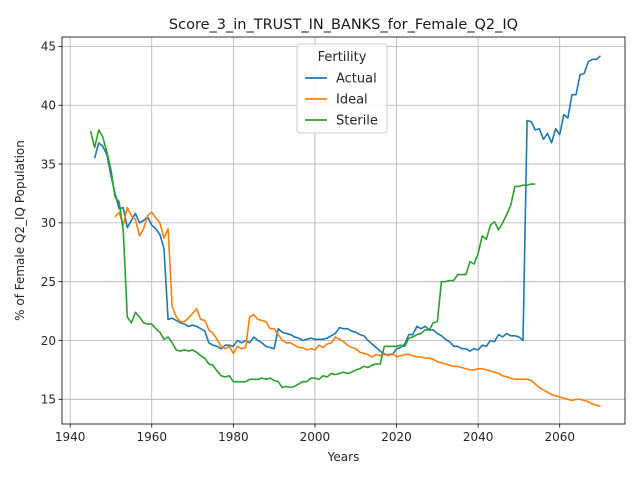 This screenshot has height=480, width=640. What do you see at coordinates (559, 437) in the screenshot?
I see `x-tick-label: 2060` at bounding box center [559, 437].